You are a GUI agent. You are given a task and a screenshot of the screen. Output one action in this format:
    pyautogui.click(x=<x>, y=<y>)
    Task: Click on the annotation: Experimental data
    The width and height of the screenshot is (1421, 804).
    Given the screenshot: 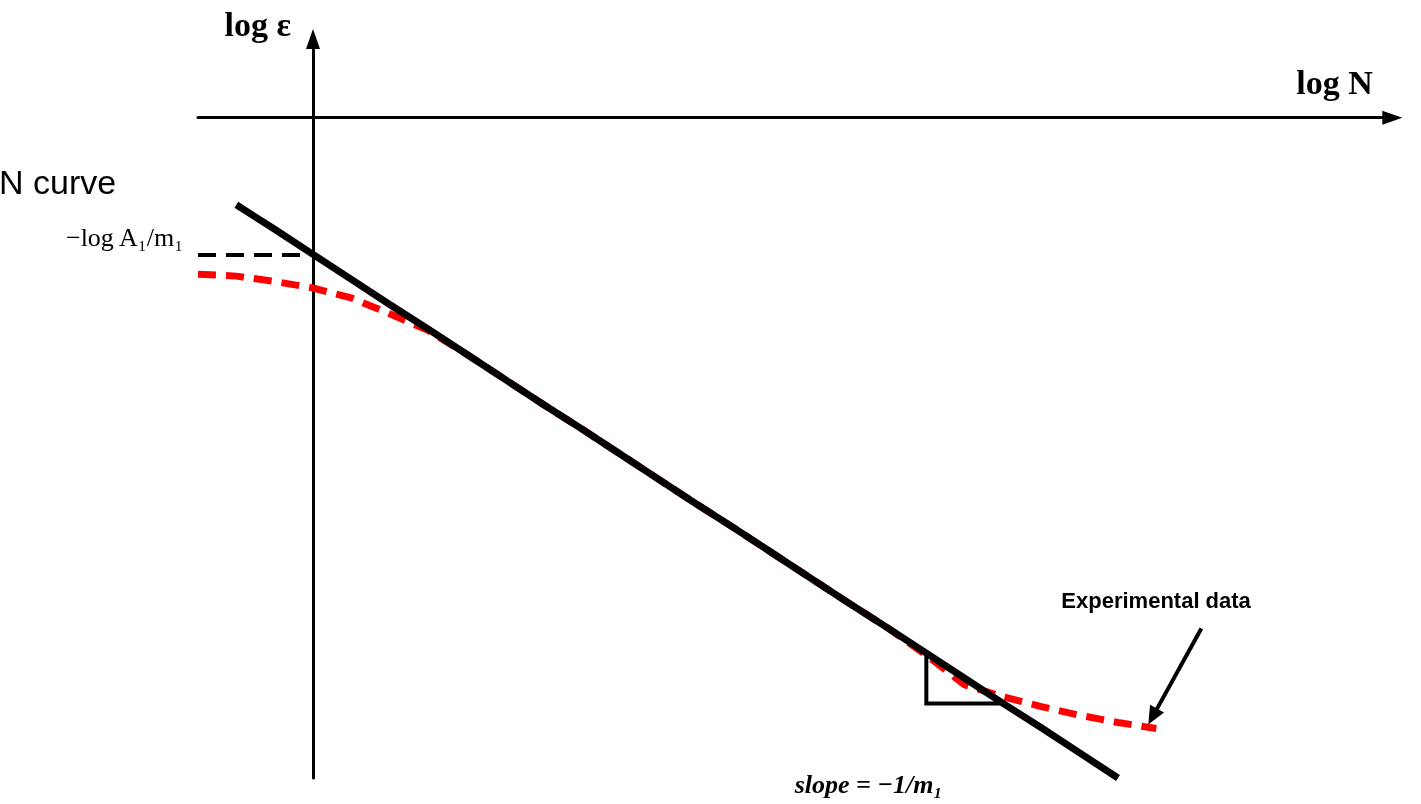 What is the action you would take?
    pyautogui.click(x=1156, y=601)
    